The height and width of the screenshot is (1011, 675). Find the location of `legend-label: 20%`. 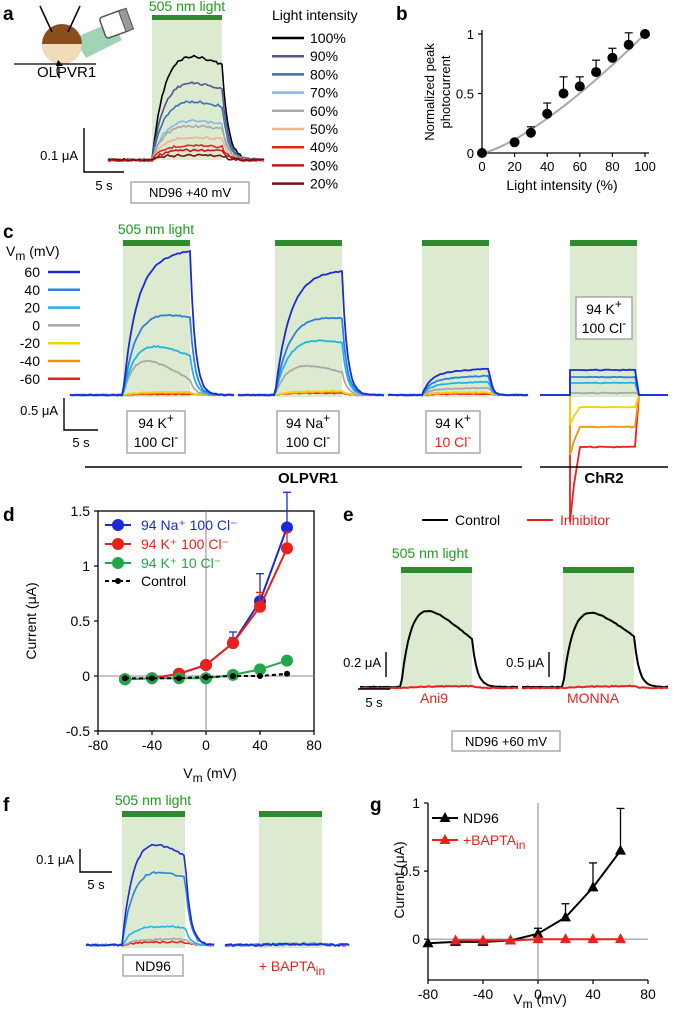

legend-label: 20% is located at coordinates (324, 184).